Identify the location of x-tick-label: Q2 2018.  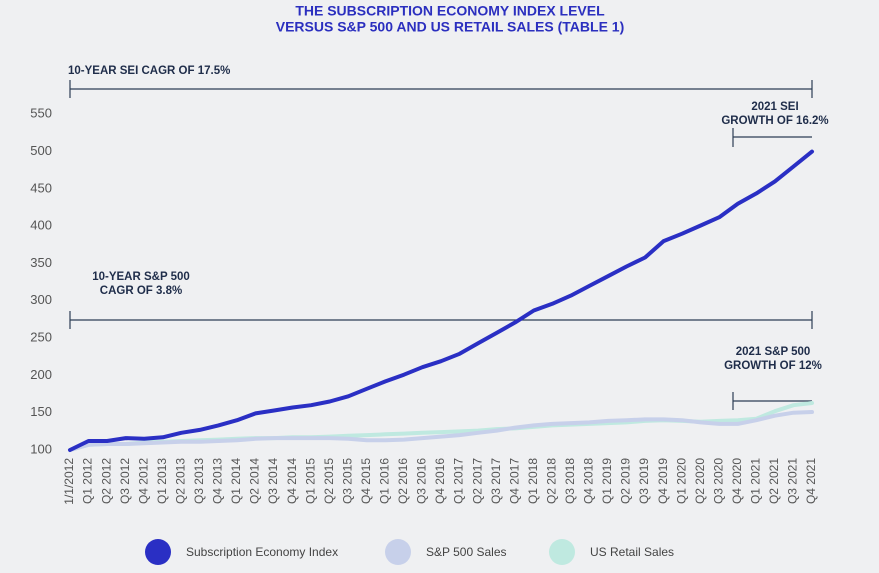
(551, 481).